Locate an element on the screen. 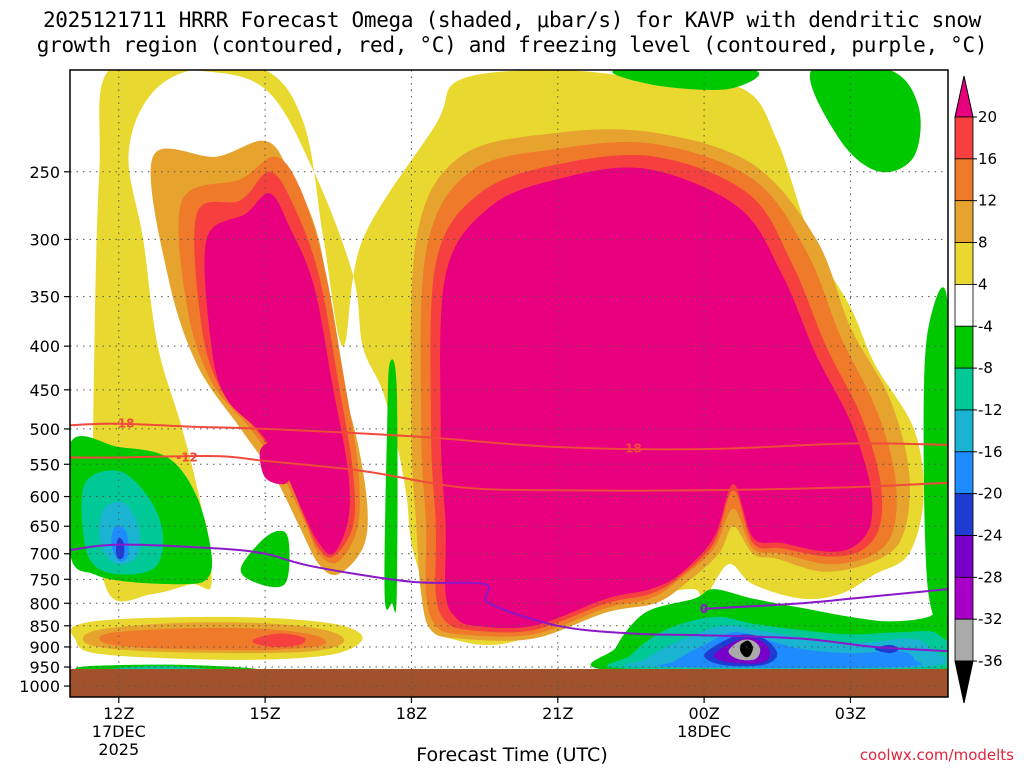  colorbar-tick-label: 4 is located at coordinates (983, 284).